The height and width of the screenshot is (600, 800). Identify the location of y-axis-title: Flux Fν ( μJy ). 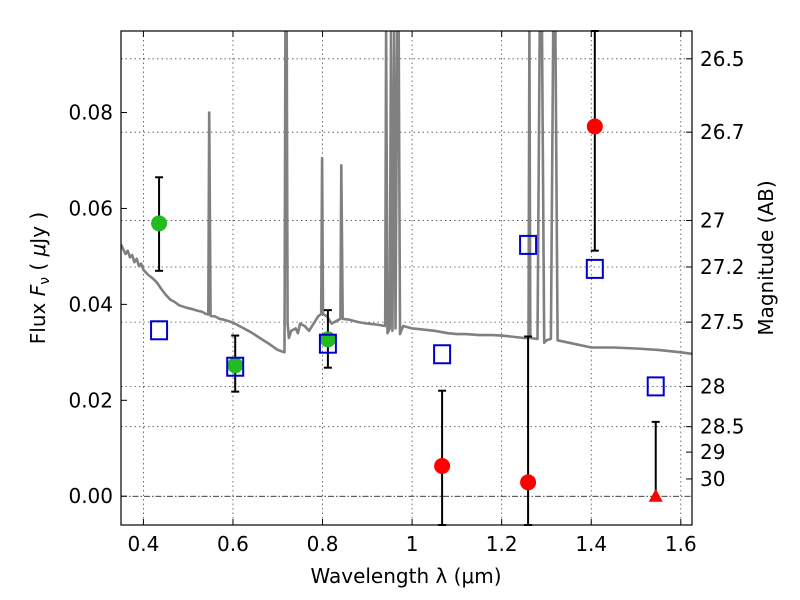
(39, 278).